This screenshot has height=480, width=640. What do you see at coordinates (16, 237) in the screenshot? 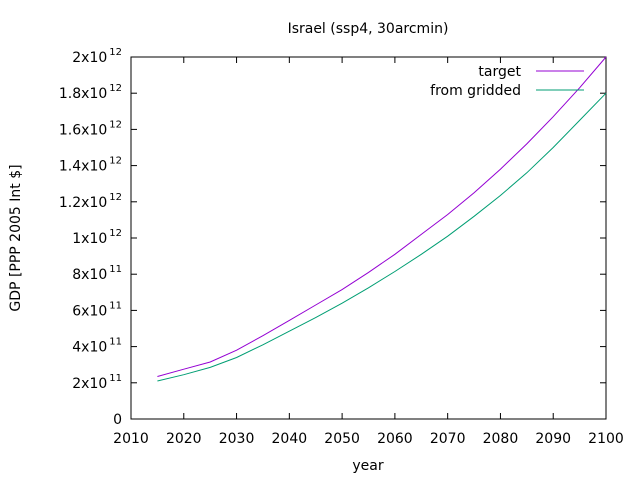
I see `y-axis-label: GDP [PPP 2005 Int $]` at bounding box center [16, 237].